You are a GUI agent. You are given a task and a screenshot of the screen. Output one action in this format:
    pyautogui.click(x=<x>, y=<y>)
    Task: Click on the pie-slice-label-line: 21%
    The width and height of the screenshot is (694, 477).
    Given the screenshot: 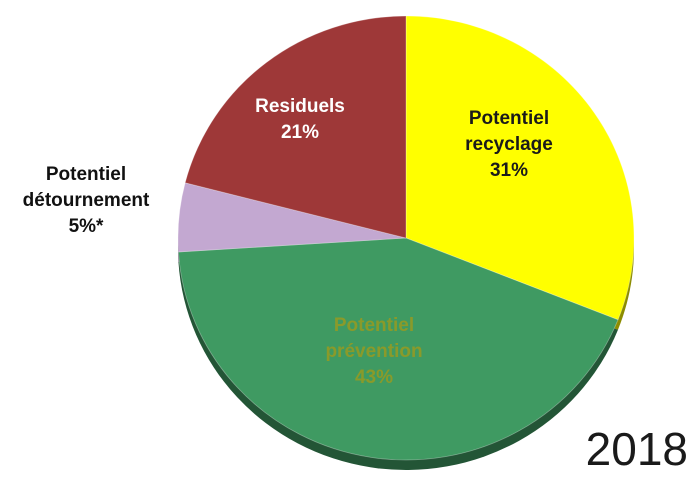 What is the action you would take?
    pyautogui.click(x=300, y=132)
    